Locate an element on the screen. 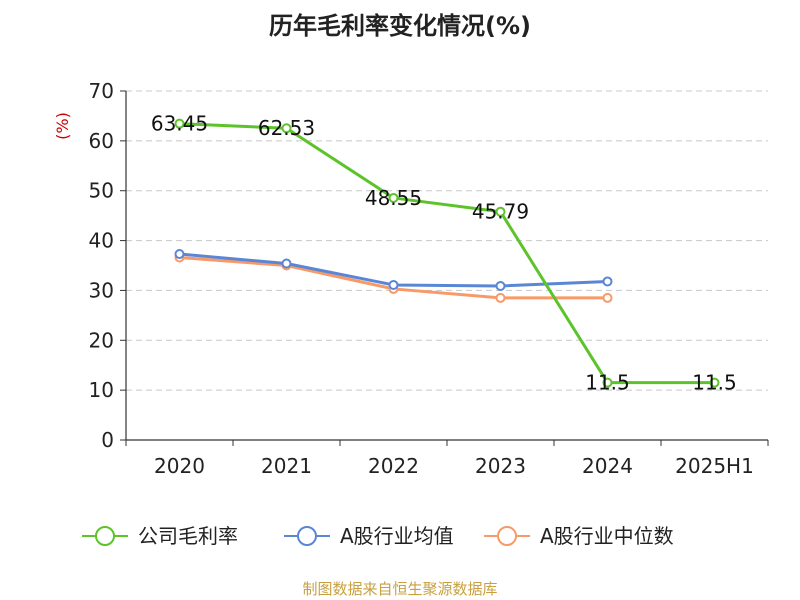 This screenshot has width=800, height=600. data-point-0-2021 is located at coordinates (286, 128).